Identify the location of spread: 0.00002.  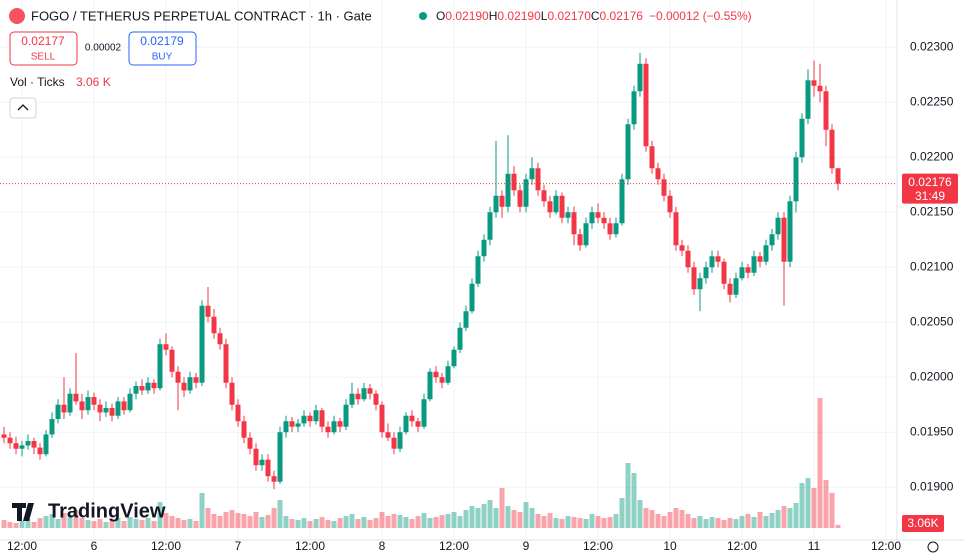
(103, 48).